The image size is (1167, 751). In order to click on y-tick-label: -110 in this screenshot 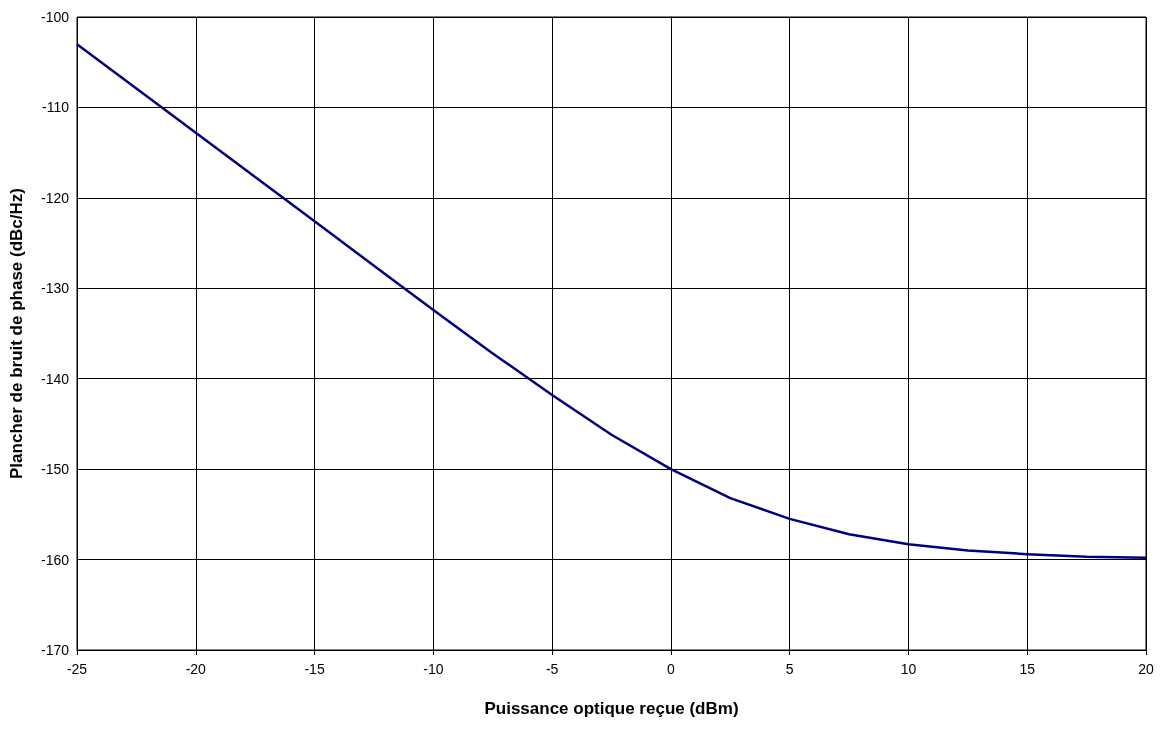, I will do `click(56, 107)`.